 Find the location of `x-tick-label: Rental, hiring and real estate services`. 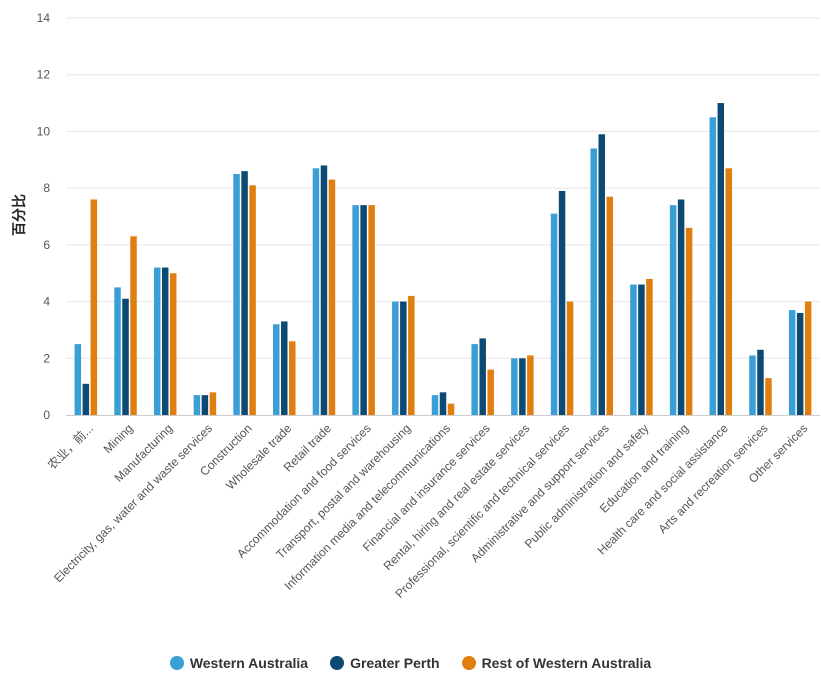

x-tick-label: Rental, hiring and real estate services is located at coordinates (457, 497).